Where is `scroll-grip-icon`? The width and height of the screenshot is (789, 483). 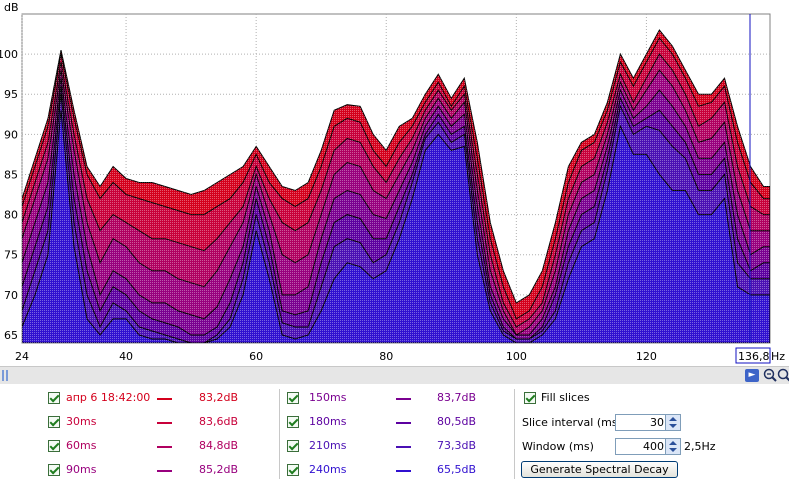 scroll-grip-icon is located at coordinates (6, 375).